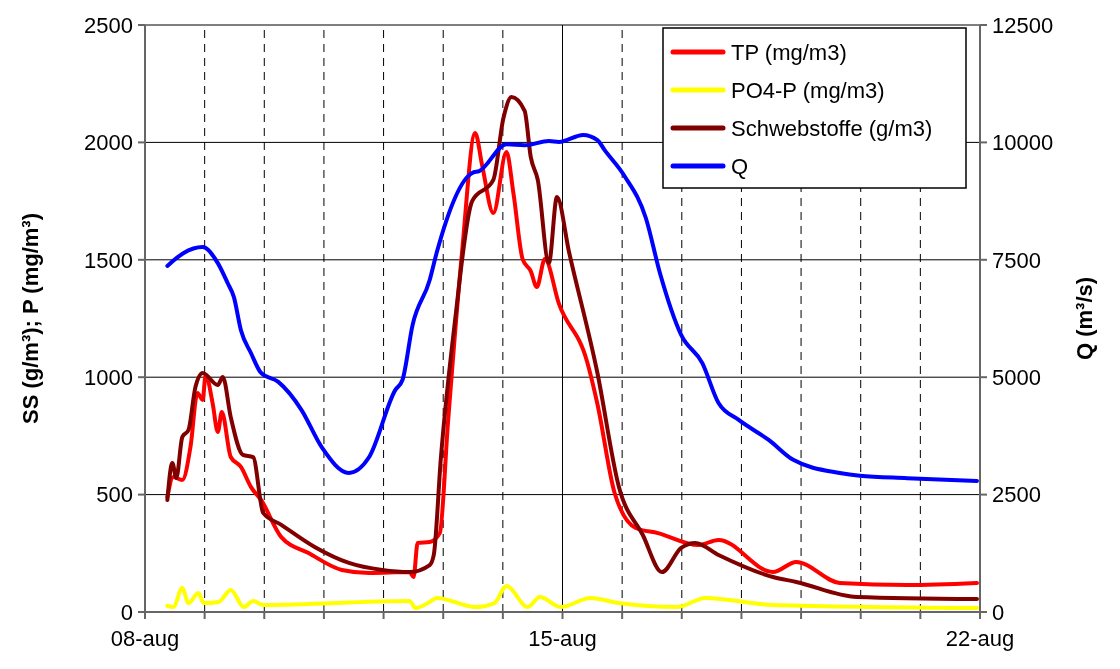 The height and width of the screenshot is (669, 1120). I want to click on y2-tick-label: 0, so click(998, 612).